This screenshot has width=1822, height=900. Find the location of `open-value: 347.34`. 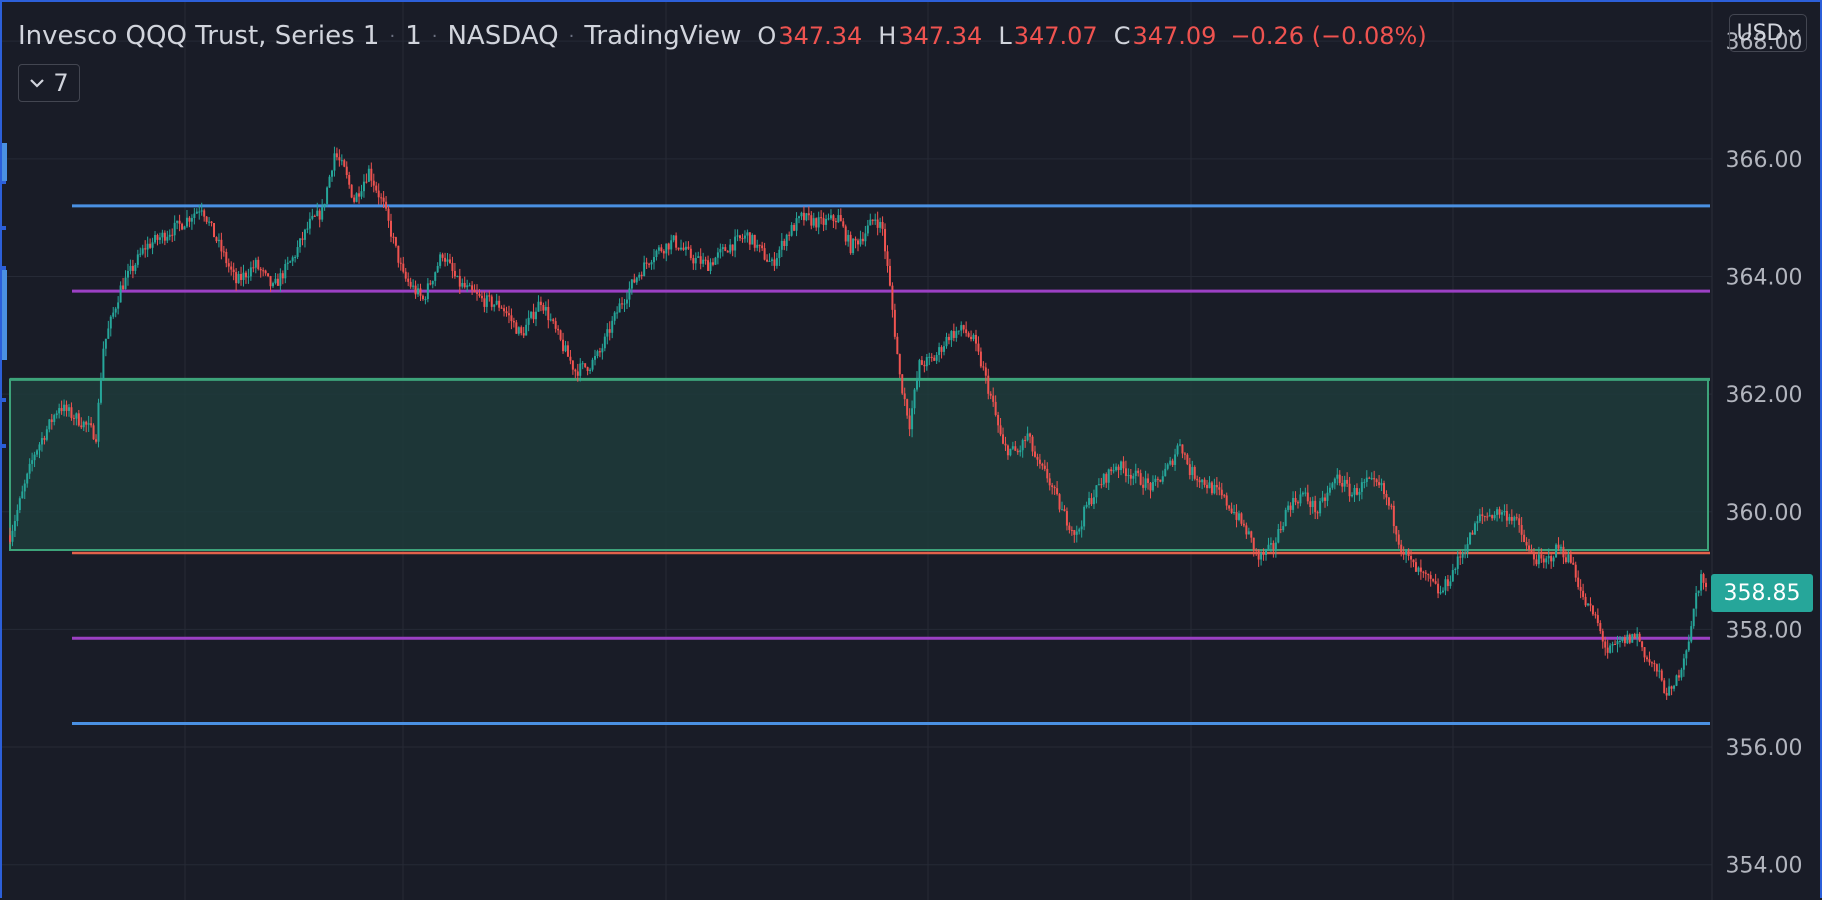

open-value: 347.34 is located at coordinates (820, 36).